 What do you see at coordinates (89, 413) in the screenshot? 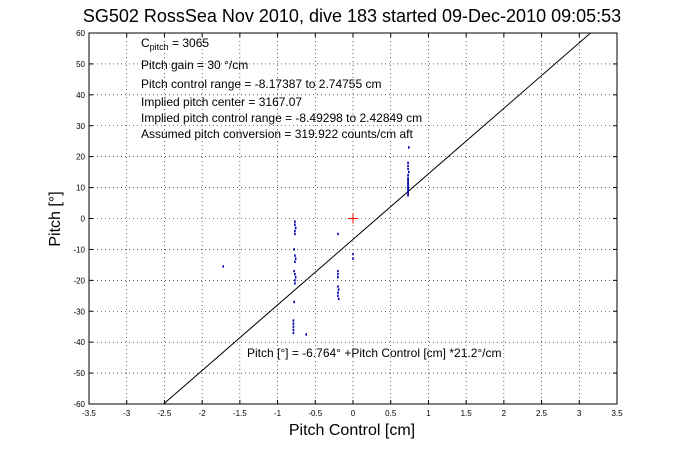
I see `x-tick-label: -3.5` at bounding box center [89, 413].